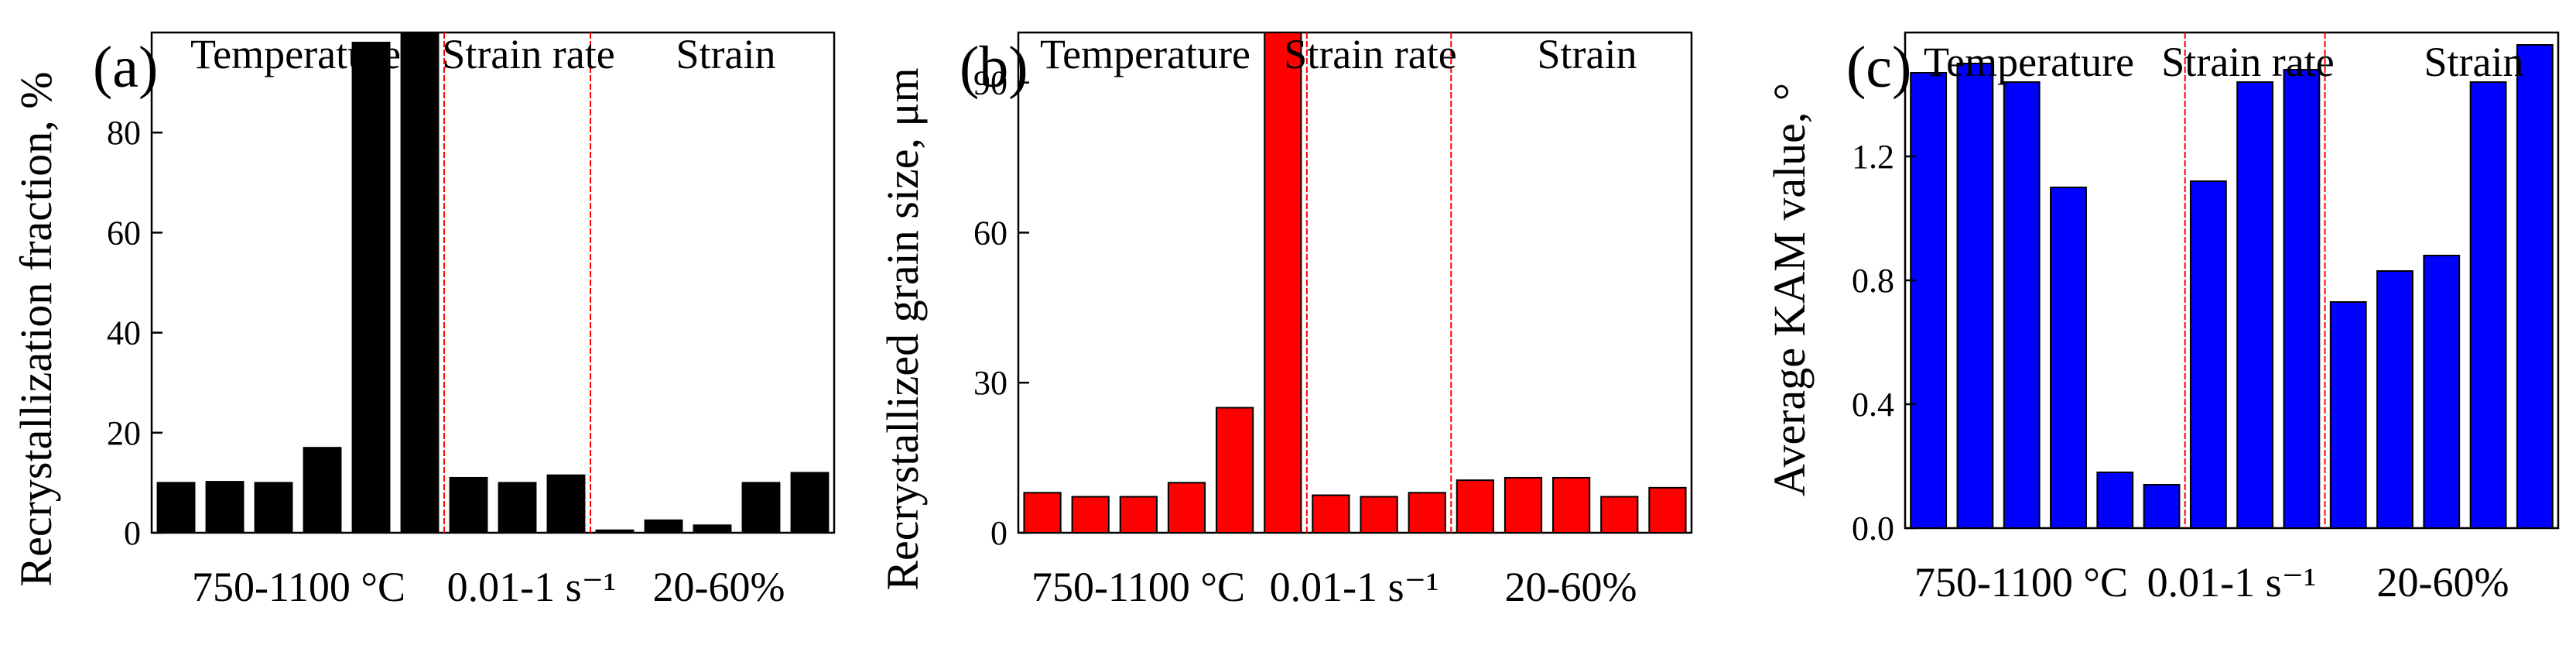  Describe the element at coordinates (903, 328) in the screenshot. I see `y-axis-label: Recrystallized grain size, μm` at that location.